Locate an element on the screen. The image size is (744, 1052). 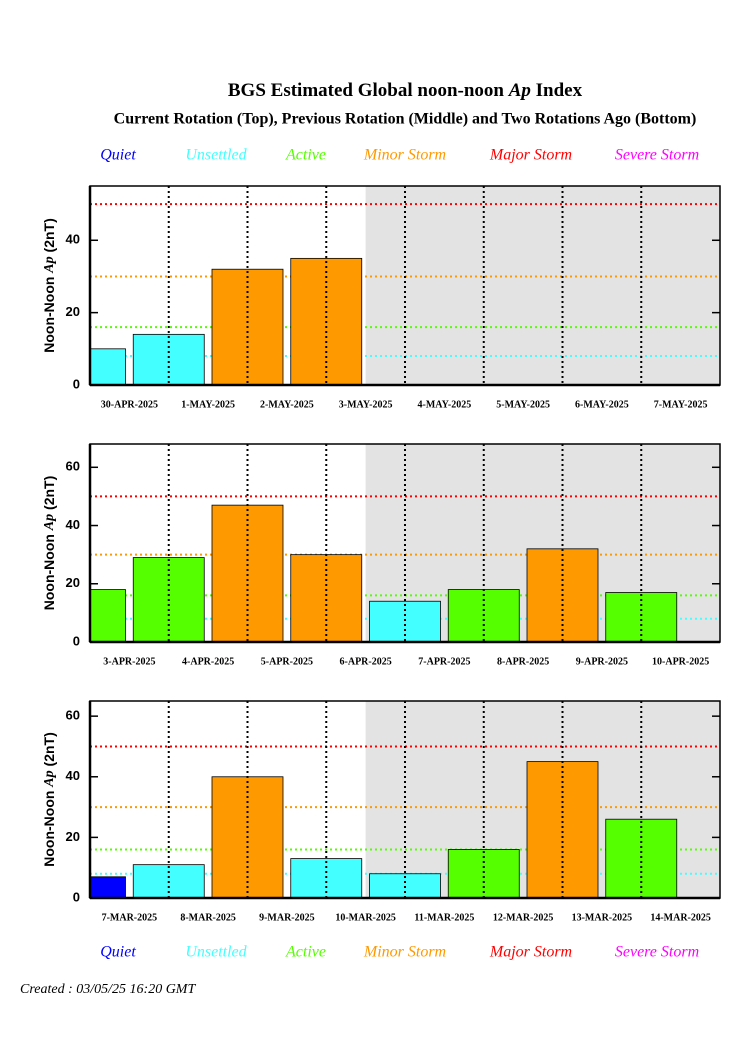
title-text: Index is located at coordinates (559, 90).